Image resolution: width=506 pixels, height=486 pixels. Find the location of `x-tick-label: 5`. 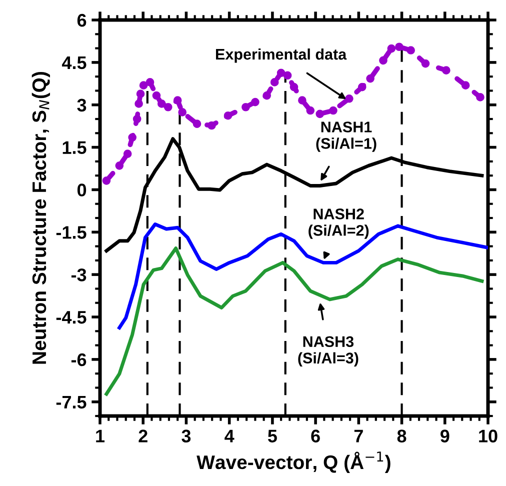

x-tick-label: 5 is located at coordinates (272, 436).